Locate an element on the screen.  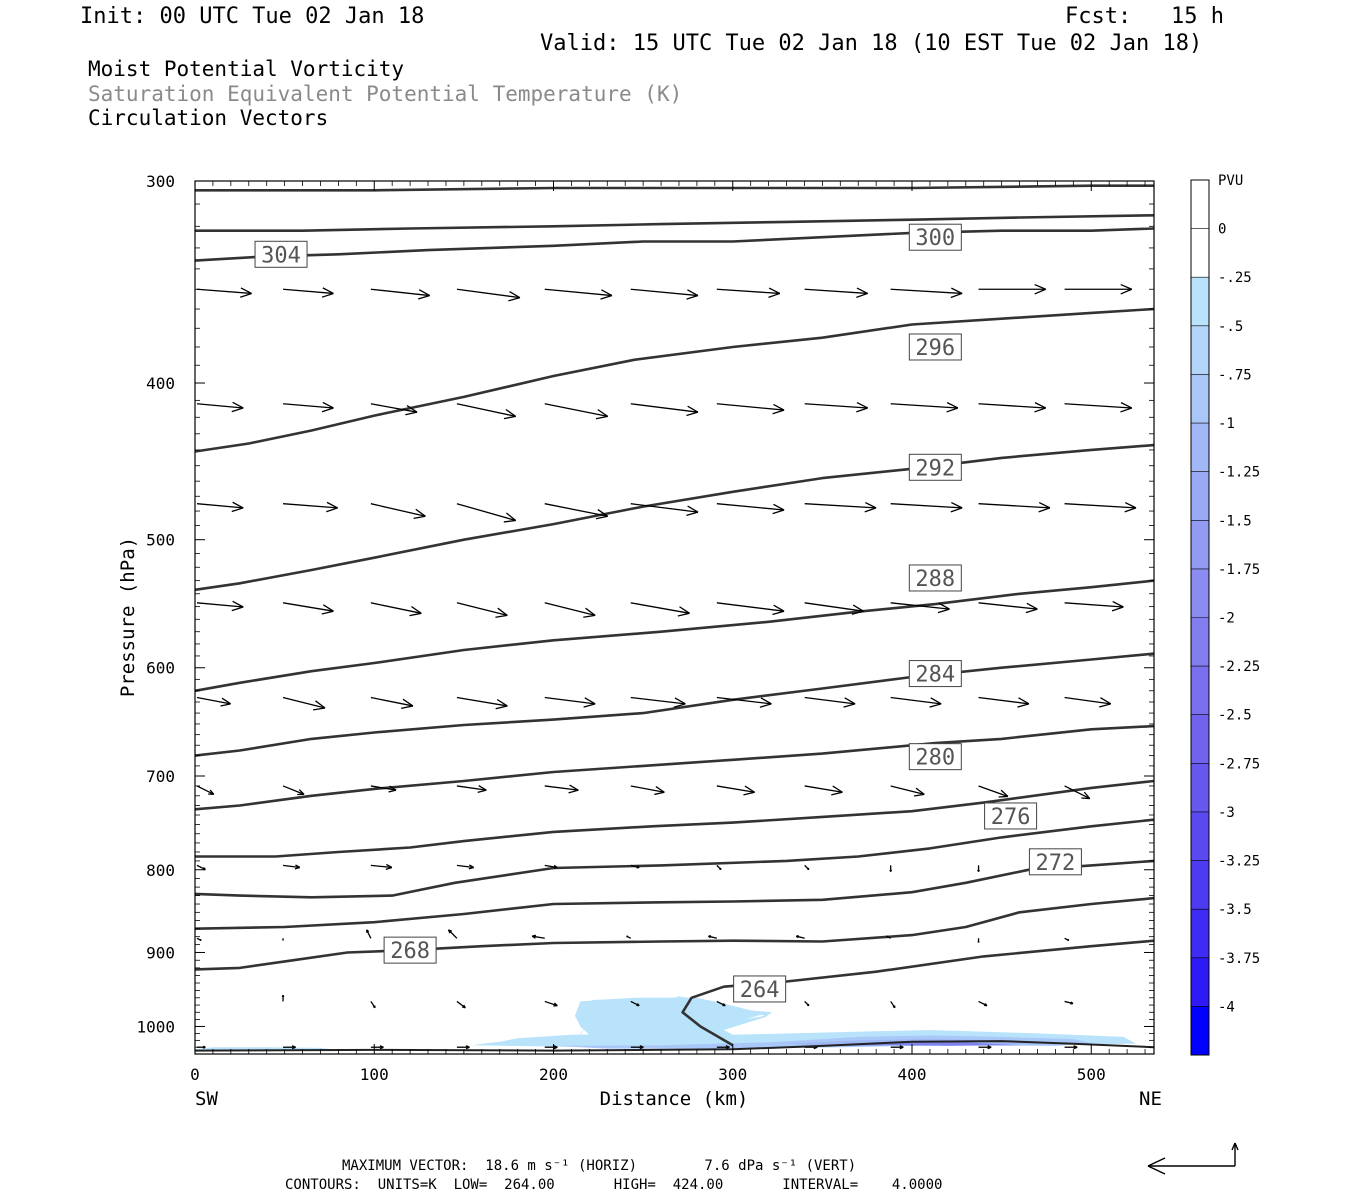
x-tick-label: 0 is located at coordinates (195, 1074).